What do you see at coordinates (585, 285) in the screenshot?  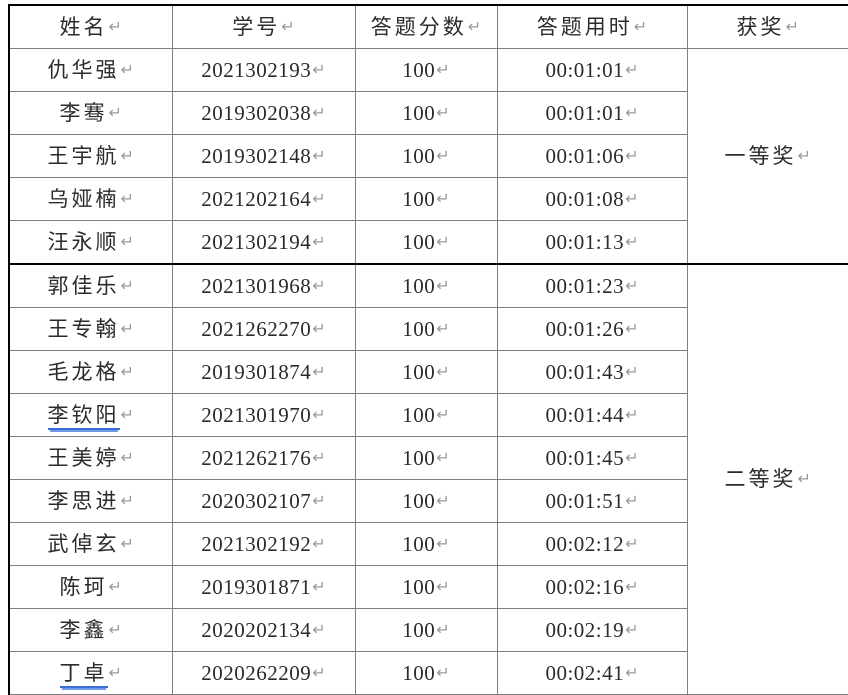 I see `cell-time-text: 00:01:23` at bounding box center [585, 285].